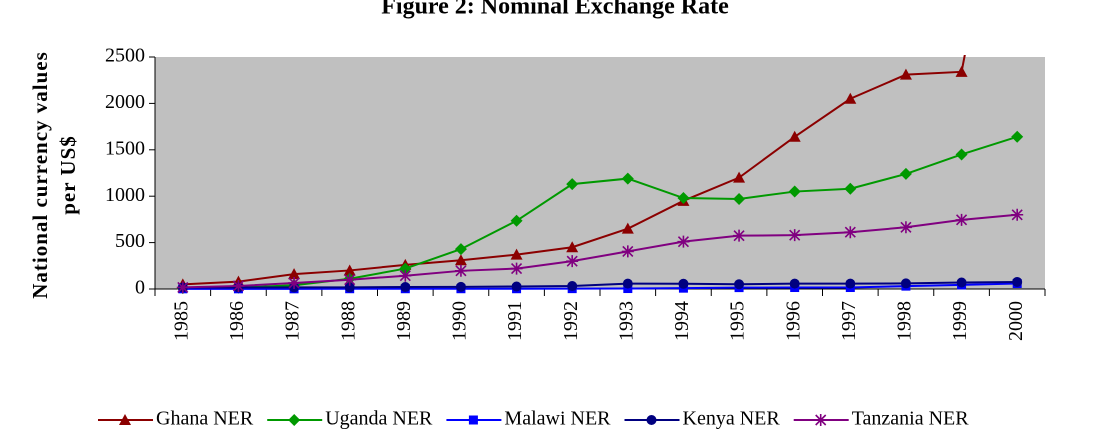  Describe the element at coordinates (293, 321) in the screenshot. I see `x-tick-label: 1987` at that location.